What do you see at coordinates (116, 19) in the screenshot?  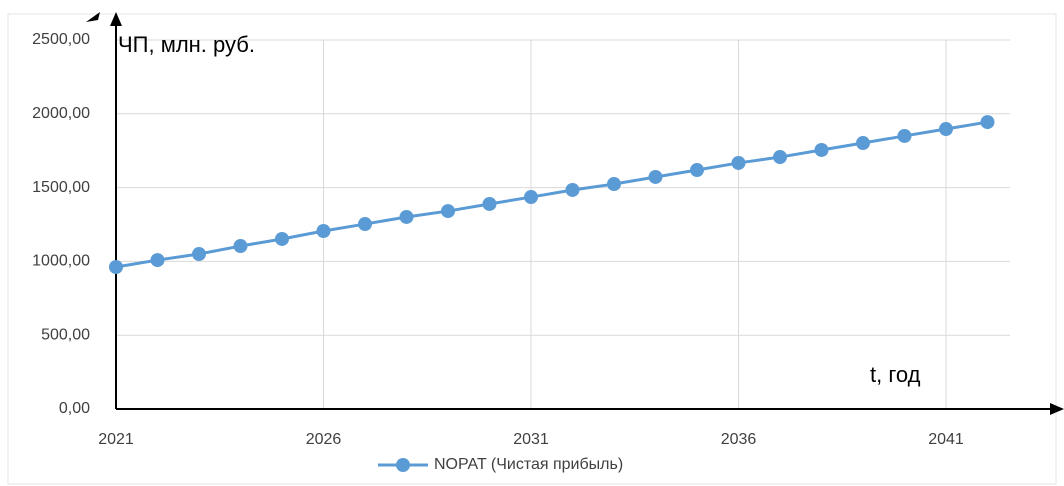 I see `y-axis-arrow` at bounding box center [116, 19].